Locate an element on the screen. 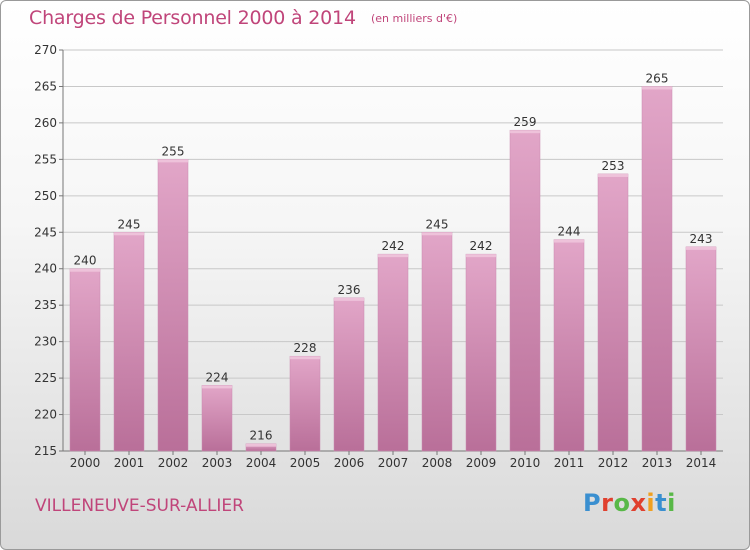 The height and width of the screenshot is (550, 750). logo-letter: t is located at coordinates (661, 503).